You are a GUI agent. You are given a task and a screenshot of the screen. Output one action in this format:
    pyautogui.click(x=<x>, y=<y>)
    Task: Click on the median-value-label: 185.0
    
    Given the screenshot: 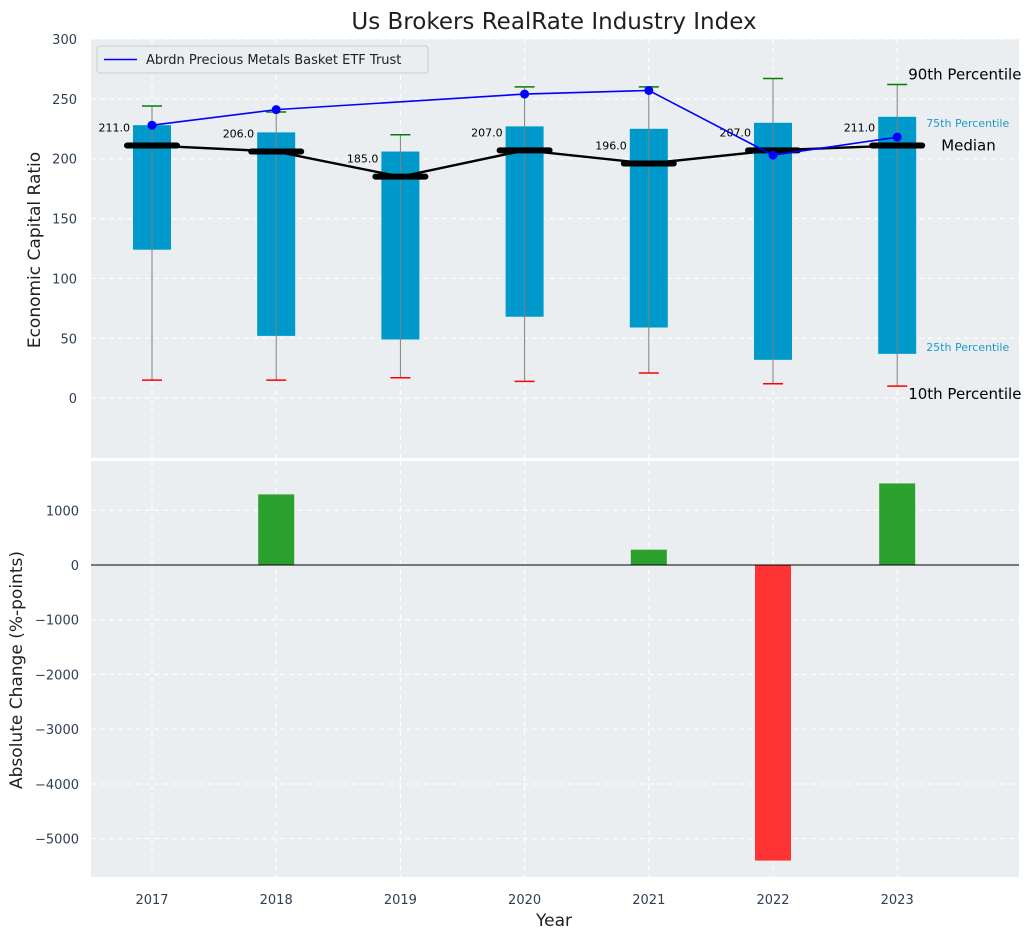 What is the action you would take?
    pyautogui.click(x=363, y=159)
    